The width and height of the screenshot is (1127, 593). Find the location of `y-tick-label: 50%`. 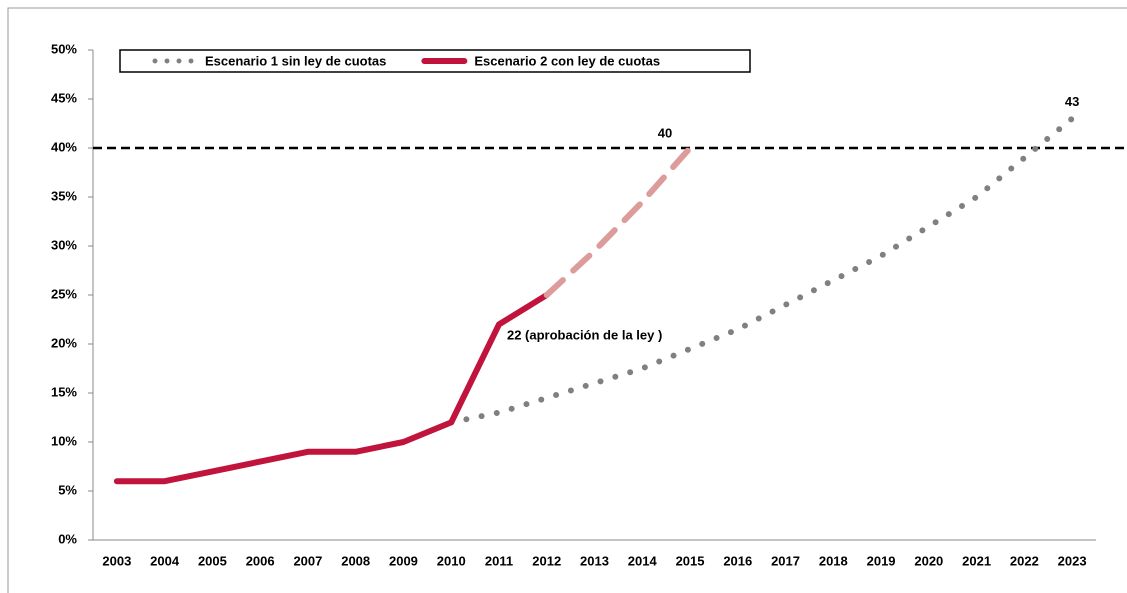

y-tick-label: 50% is located at coordinates (64, 48).